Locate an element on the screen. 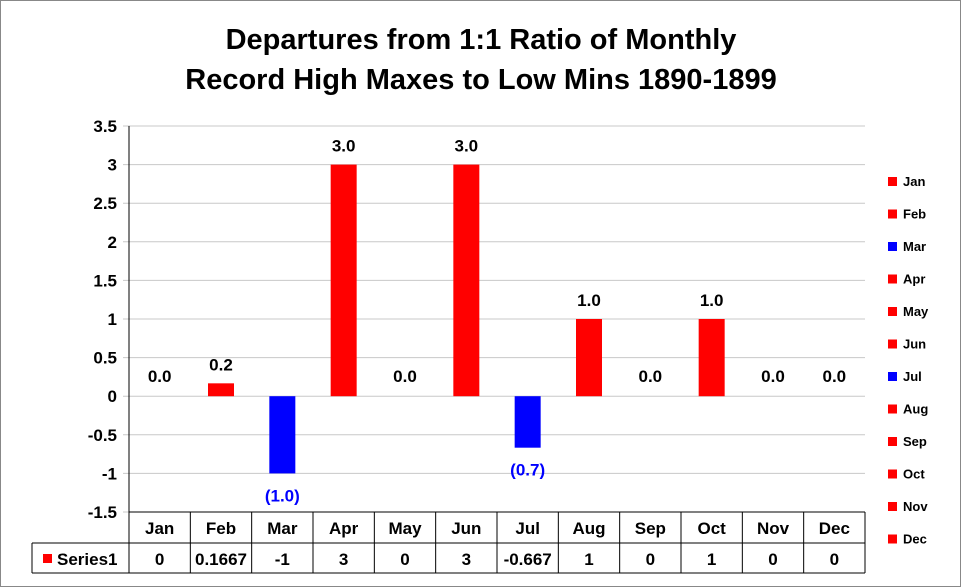 Image resolution: width=961 pixels, height=587 pixels. data-label-apr: 3.0 is located at coordinates (344, 146).